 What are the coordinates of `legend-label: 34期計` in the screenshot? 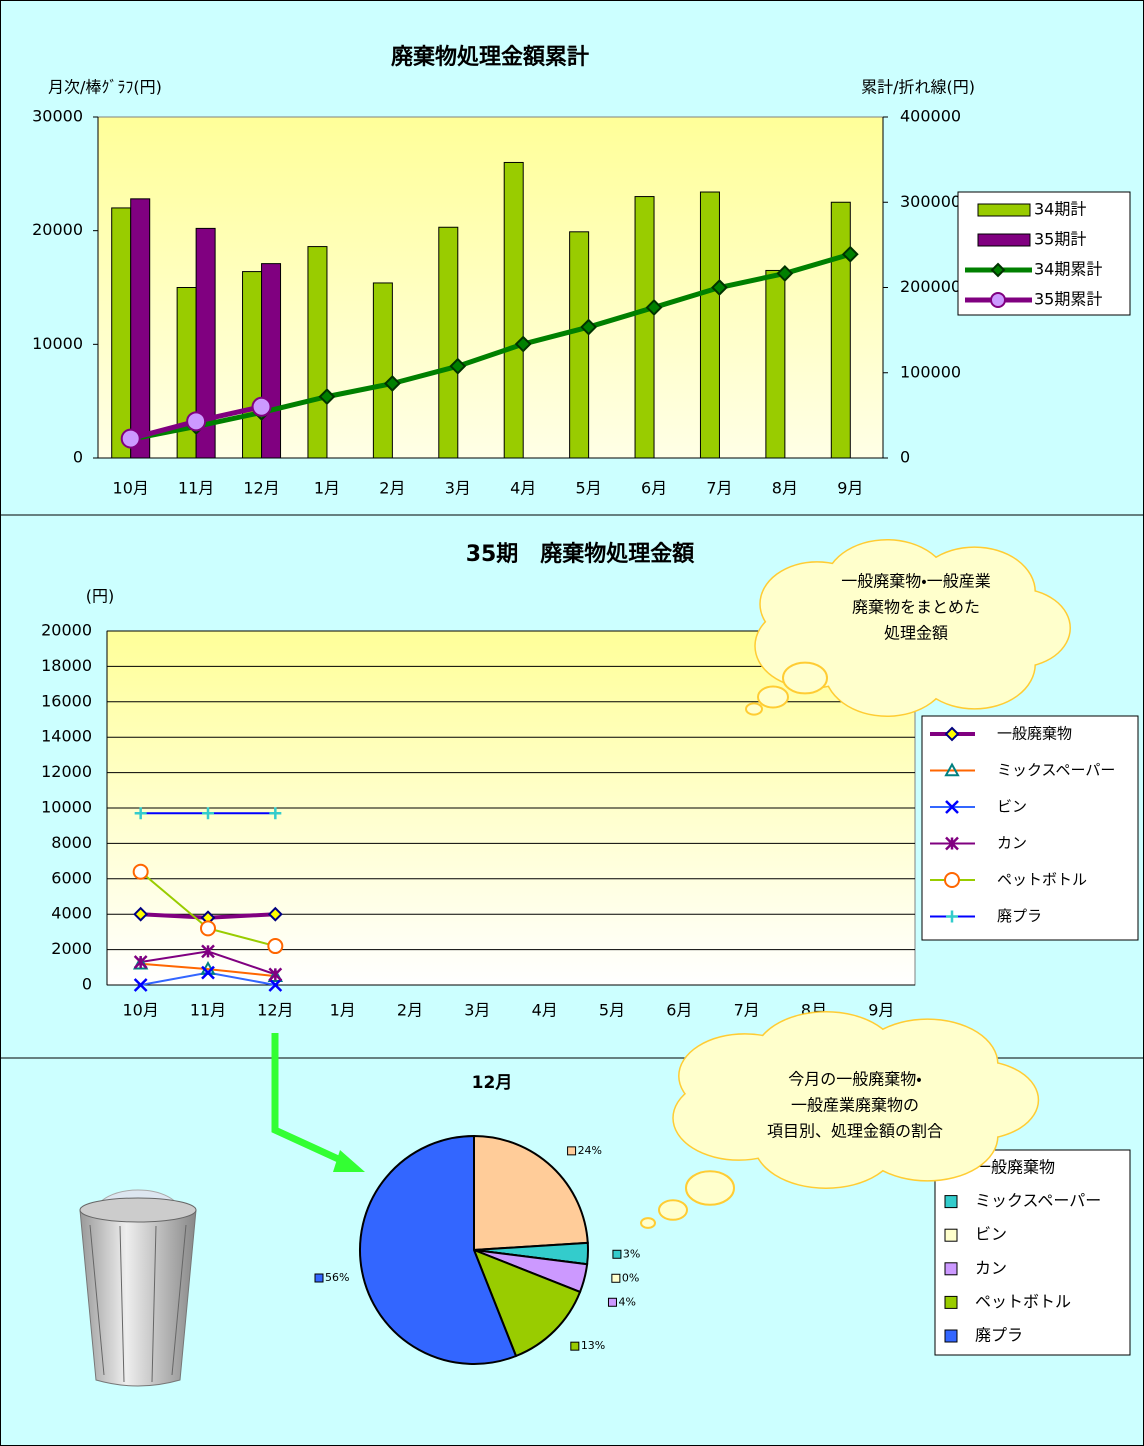 It's located at (1060, 209).